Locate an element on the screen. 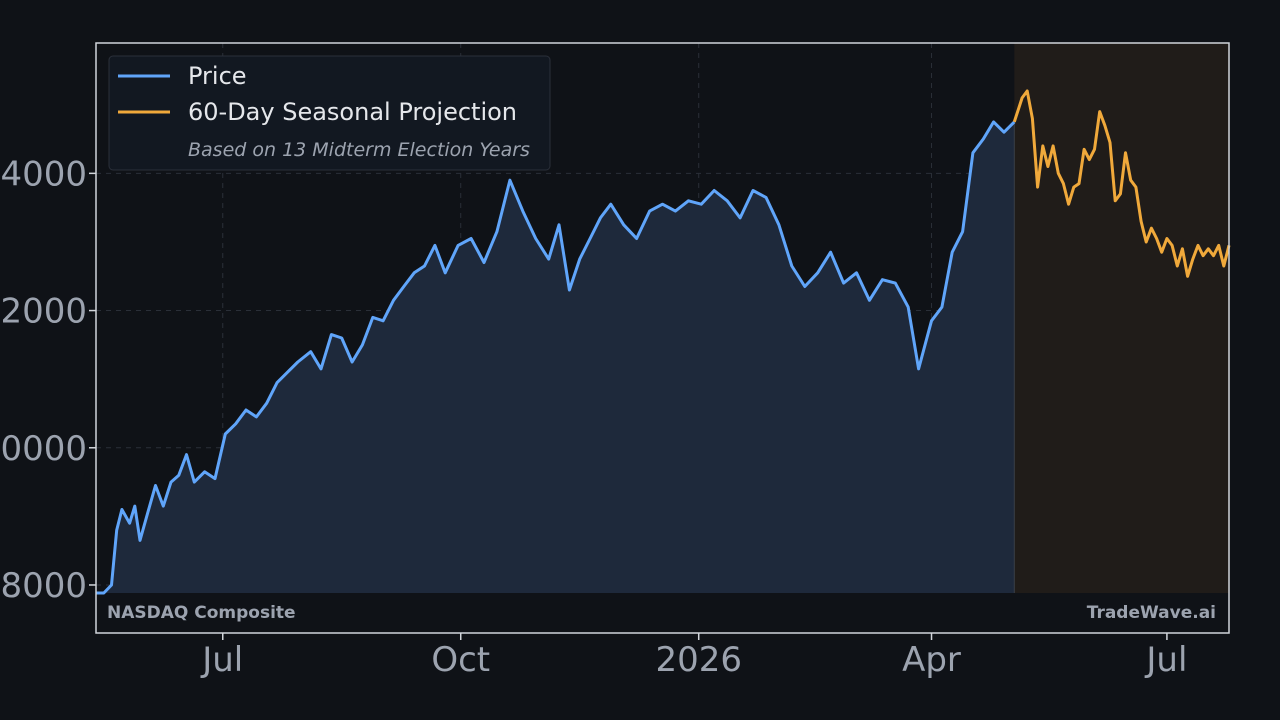  x-tick-label: Apr is located at coordinates (931, 660).